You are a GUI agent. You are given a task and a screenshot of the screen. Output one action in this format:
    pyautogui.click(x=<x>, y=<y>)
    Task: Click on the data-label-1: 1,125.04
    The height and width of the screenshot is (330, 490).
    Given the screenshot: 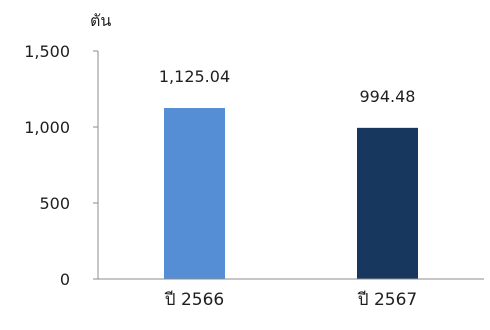 What is the action you would take?
    pyautogui.click(x=194, y=76)
    